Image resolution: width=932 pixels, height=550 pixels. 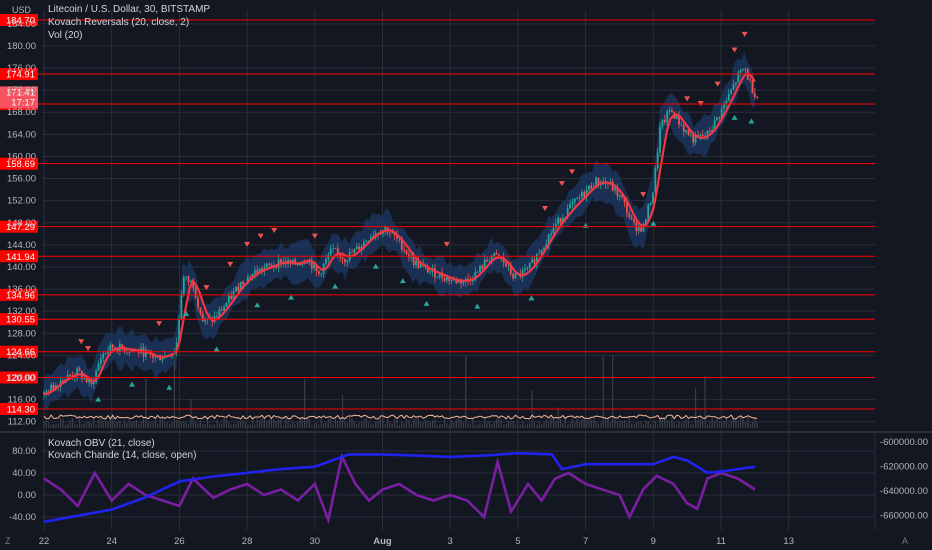 I want to click on indicator-legend-obv: Kovach OBV (21, close), so click(x=101, y=443).